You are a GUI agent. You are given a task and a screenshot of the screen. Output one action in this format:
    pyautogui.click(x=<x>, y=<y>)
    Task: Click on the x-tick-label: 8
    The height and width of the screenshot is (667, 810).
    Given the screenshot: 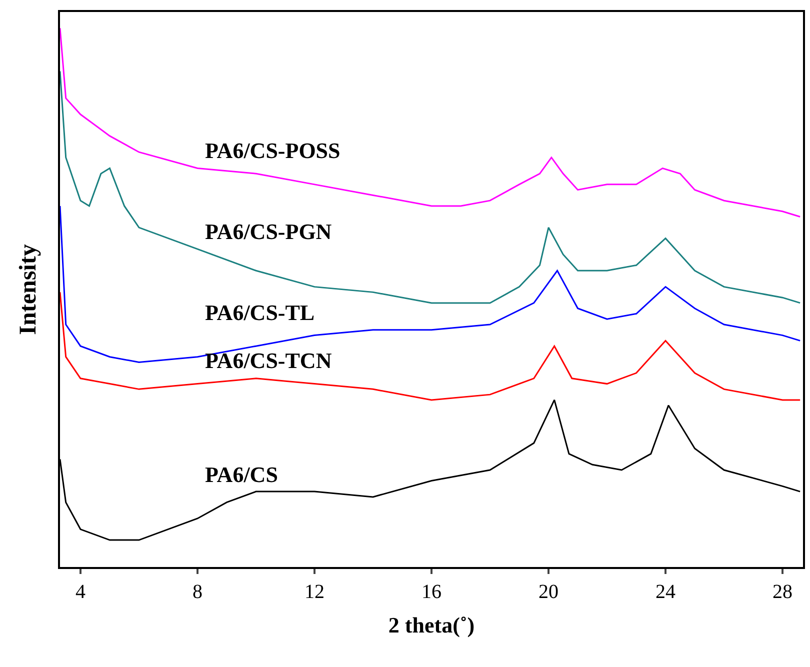 What is the action you would take?
    pyautogui.click(x=197, y=592)
    